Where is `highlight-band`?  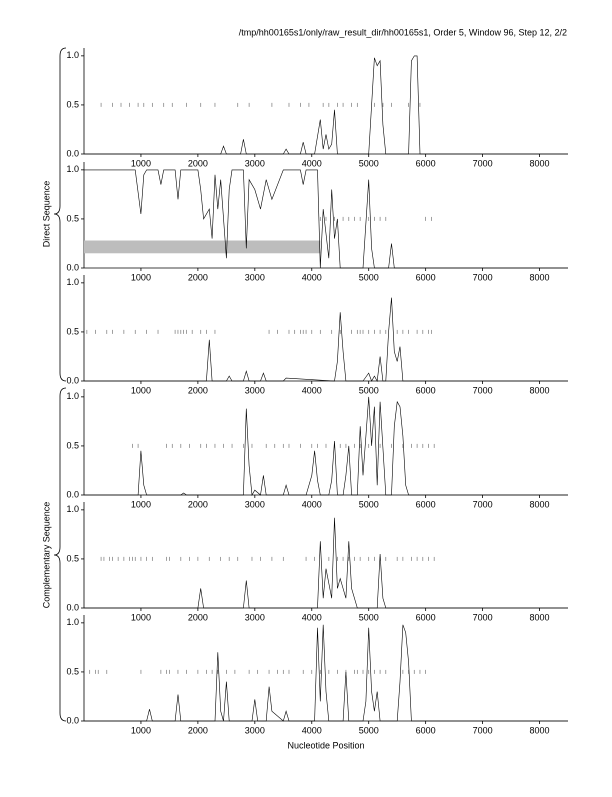 highlight-band is located at coordinates (202, 247).